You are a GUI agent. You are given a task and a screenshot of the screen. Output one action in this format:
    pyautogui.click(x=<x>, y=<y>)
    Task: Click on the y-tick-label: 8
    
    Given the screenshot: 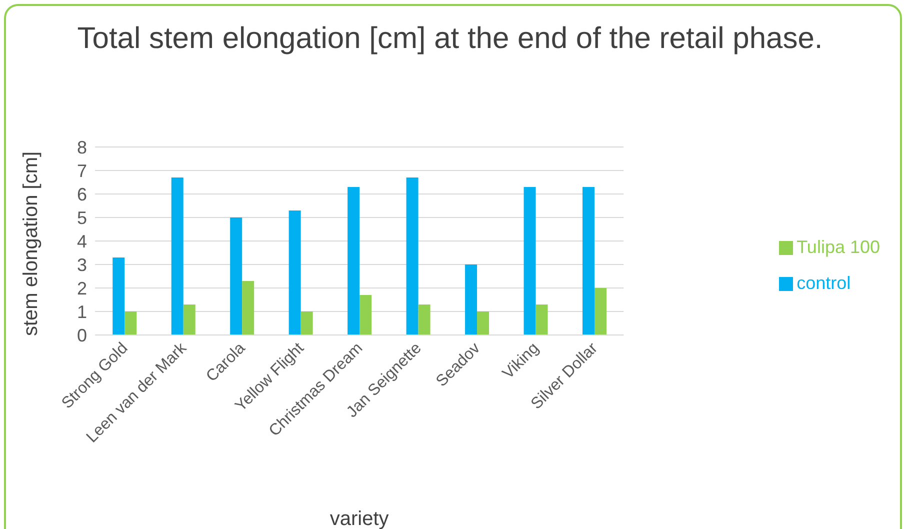 What is the action you would take?
    pyautogui.click(x=81, y=147)
    